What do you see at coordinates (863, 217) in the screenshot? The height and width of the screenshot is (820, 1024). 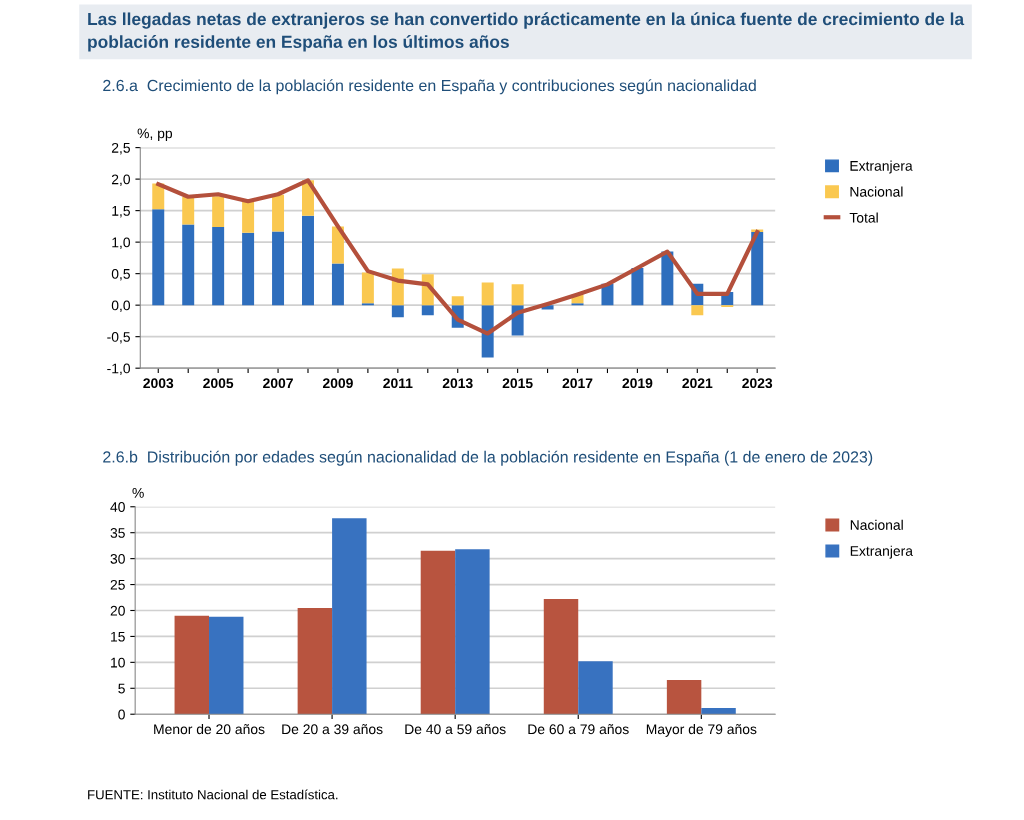 I see `legend-label: Total` at bounding box center [863, 217].